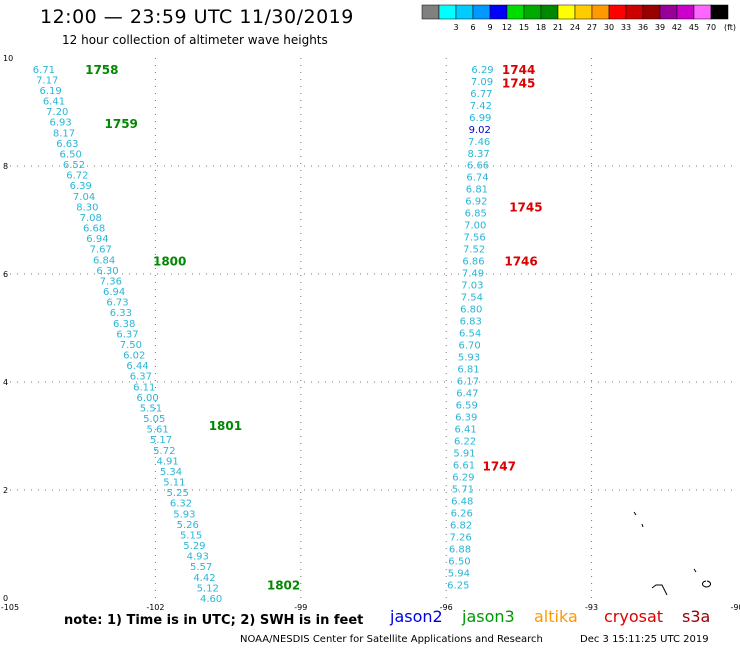 The height and width of the screenshot is (650, 740). What do you see at coordinates (124, 324) in the screenshot?
I see `left-track-wave-height-label: 6.38` at bounding box center [124, 324].